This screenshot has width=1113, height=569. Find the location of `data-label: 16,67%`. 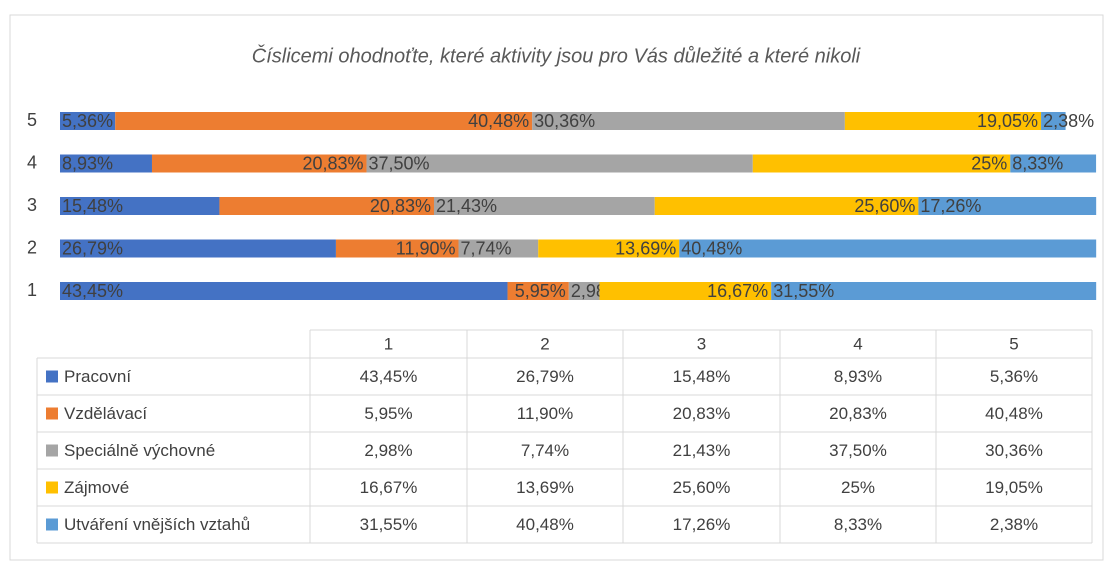

data-label: 16,67% is located at coordinates (737, 291).